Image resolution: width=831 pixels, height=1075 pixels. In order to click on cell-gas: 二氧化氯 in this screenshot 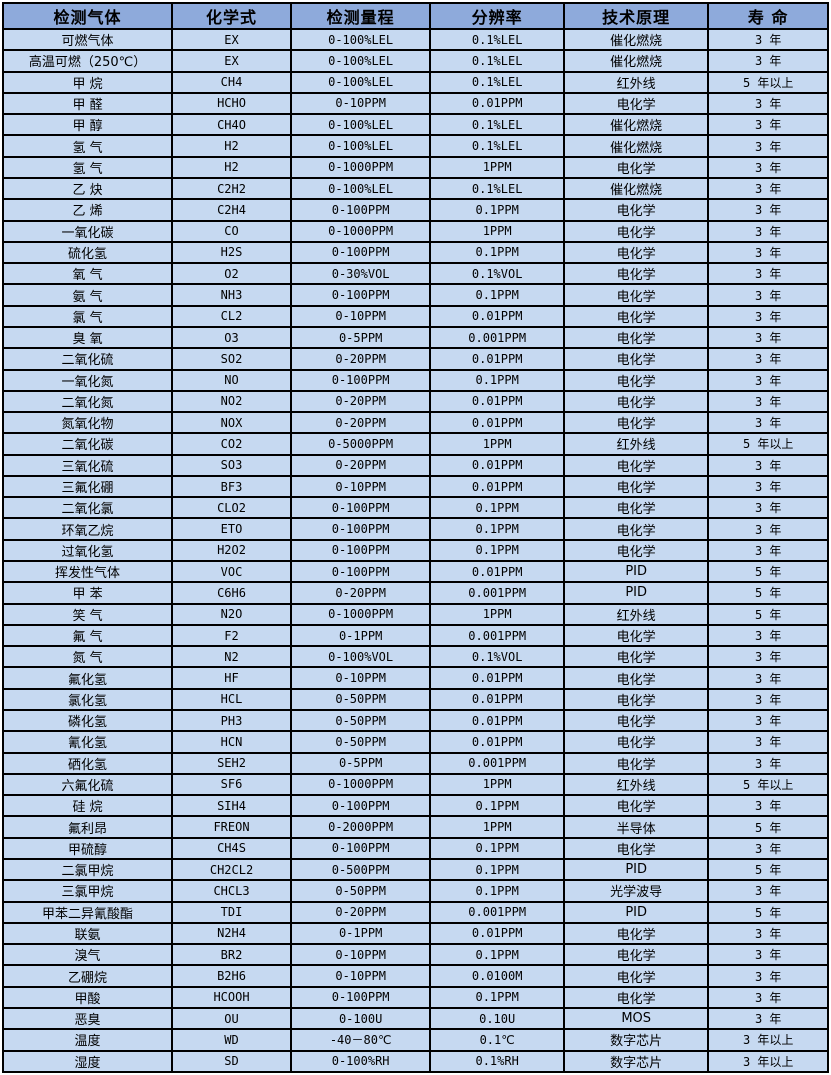, I will do `click(87, 508)`.